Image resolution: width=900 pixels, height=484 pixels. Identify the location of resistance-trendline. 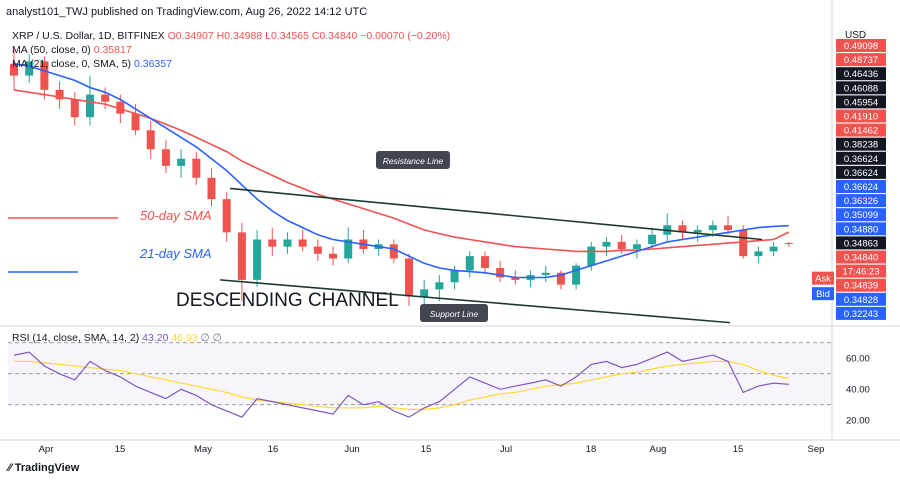
(496, 214).